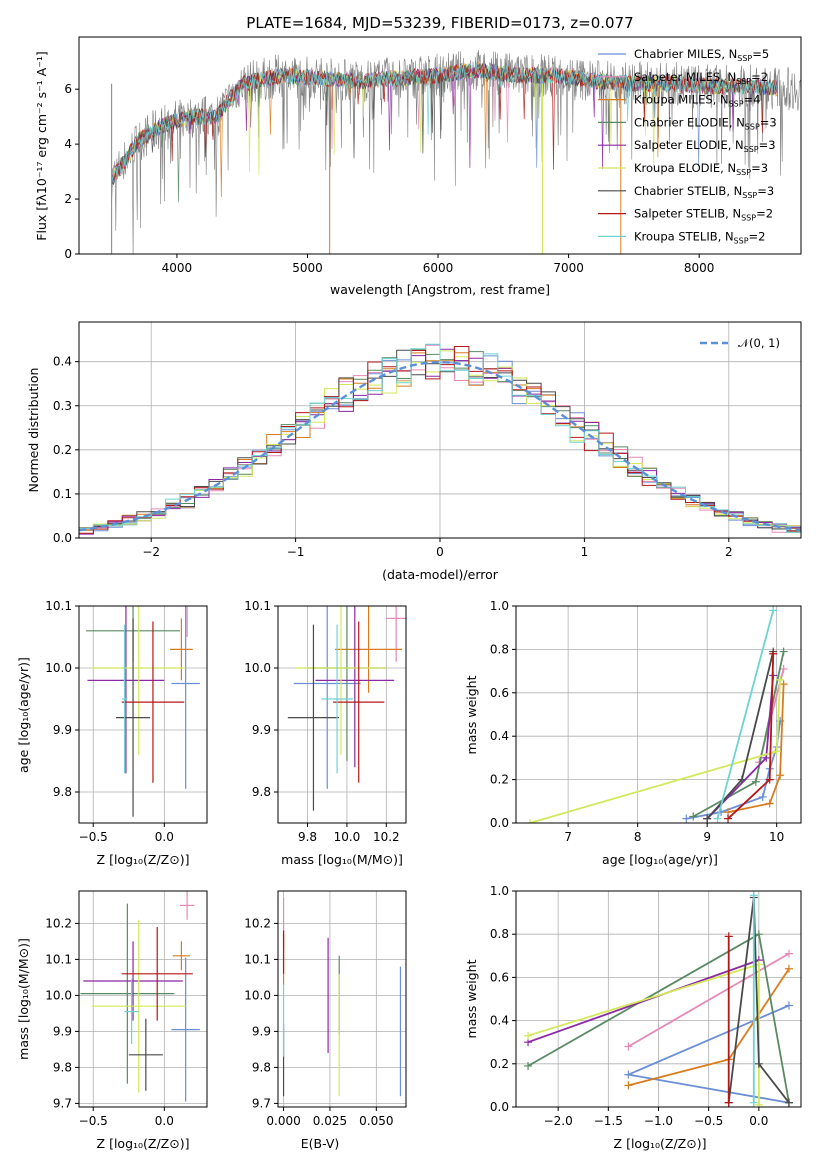  What do you see at coordinates (568, 268) in the screenshot?
I see `x-tick-label: 7000` at bounding box center [568, 268].